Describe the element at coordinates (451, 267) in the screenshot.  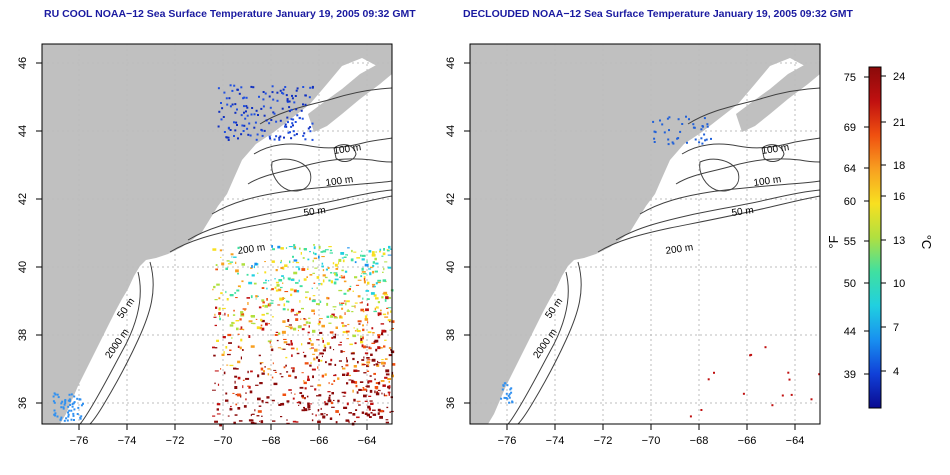
I see `lat-tick-label: 40` at that location.